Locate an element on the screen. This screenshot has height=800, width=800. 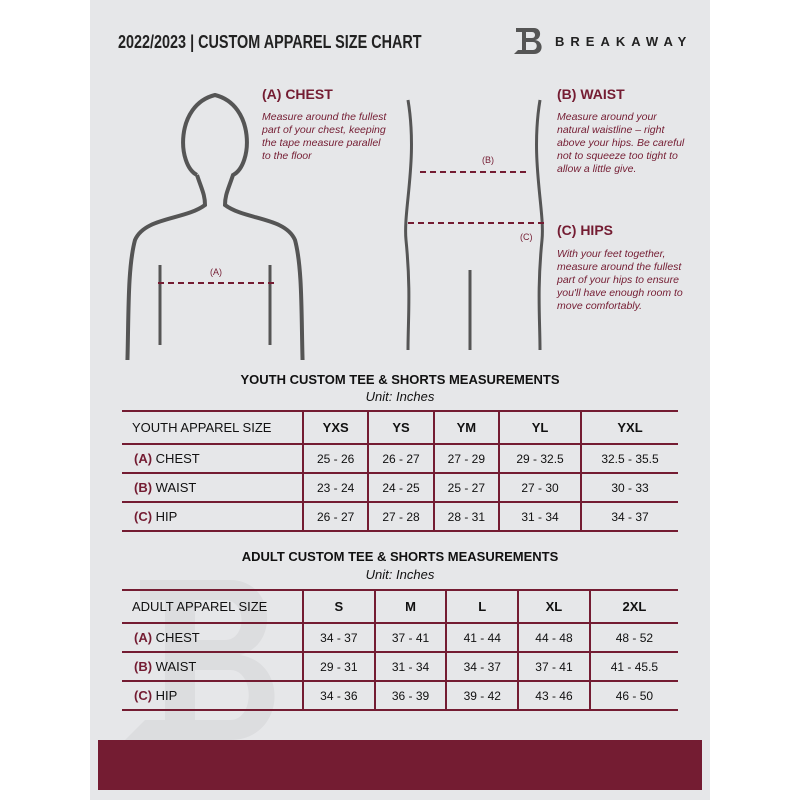
youth-unit: Unit: Inches is located at coordinates (400, 396).